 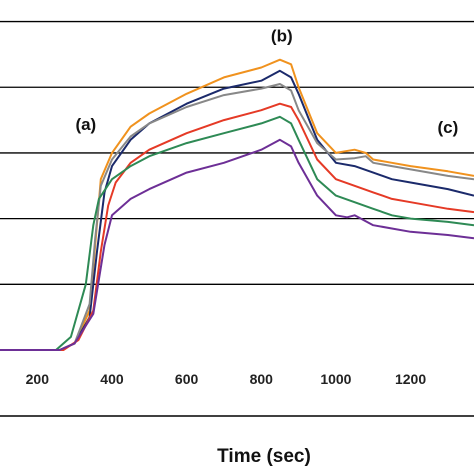 I want to click on x-tick-label: 1200, so click(x=410, y=379).